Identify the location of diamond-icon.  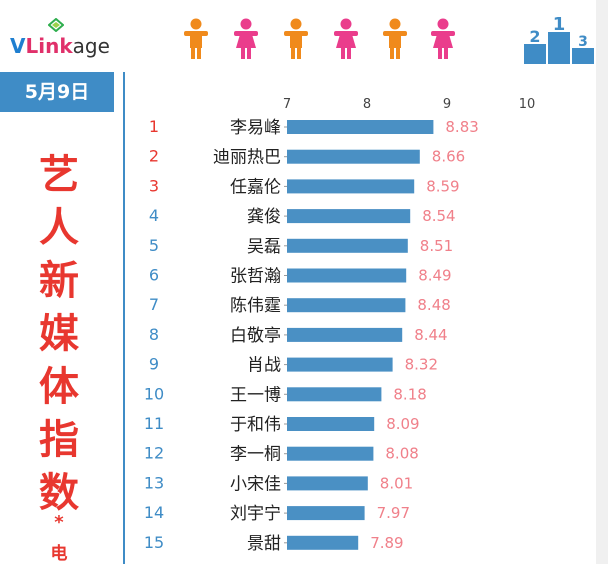
(56, 25).